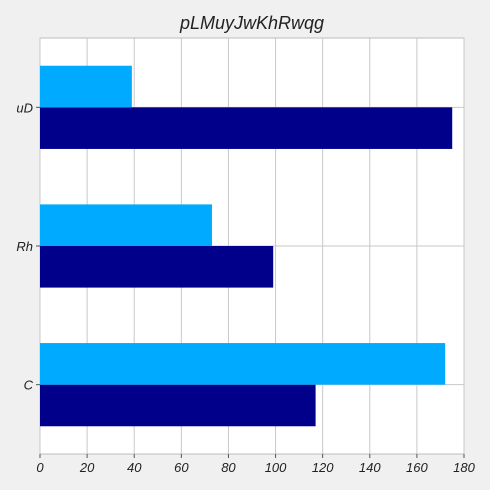 This screenshot has height=490, width=490. Describe the element at coordinates (256, 464) in the screenshot. I see `x-axis-ticks: 0 20 40 60 80 100 120 140 160 180` at that location.